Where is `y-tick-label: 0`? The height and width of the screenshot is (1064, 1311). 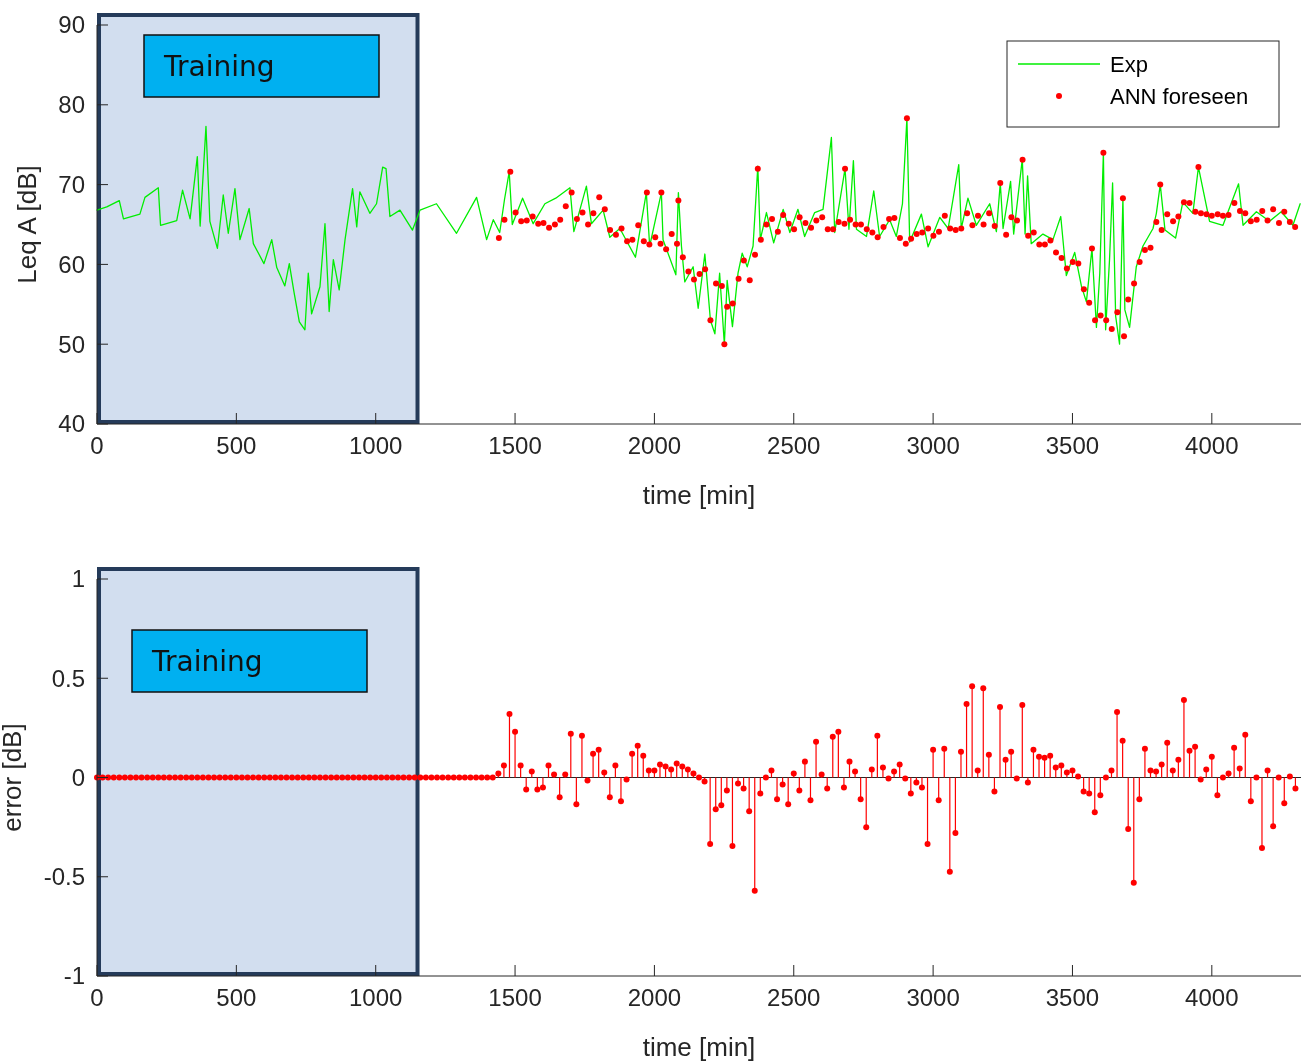
y-tick-label: 0 is located at coordinates (78, 777).